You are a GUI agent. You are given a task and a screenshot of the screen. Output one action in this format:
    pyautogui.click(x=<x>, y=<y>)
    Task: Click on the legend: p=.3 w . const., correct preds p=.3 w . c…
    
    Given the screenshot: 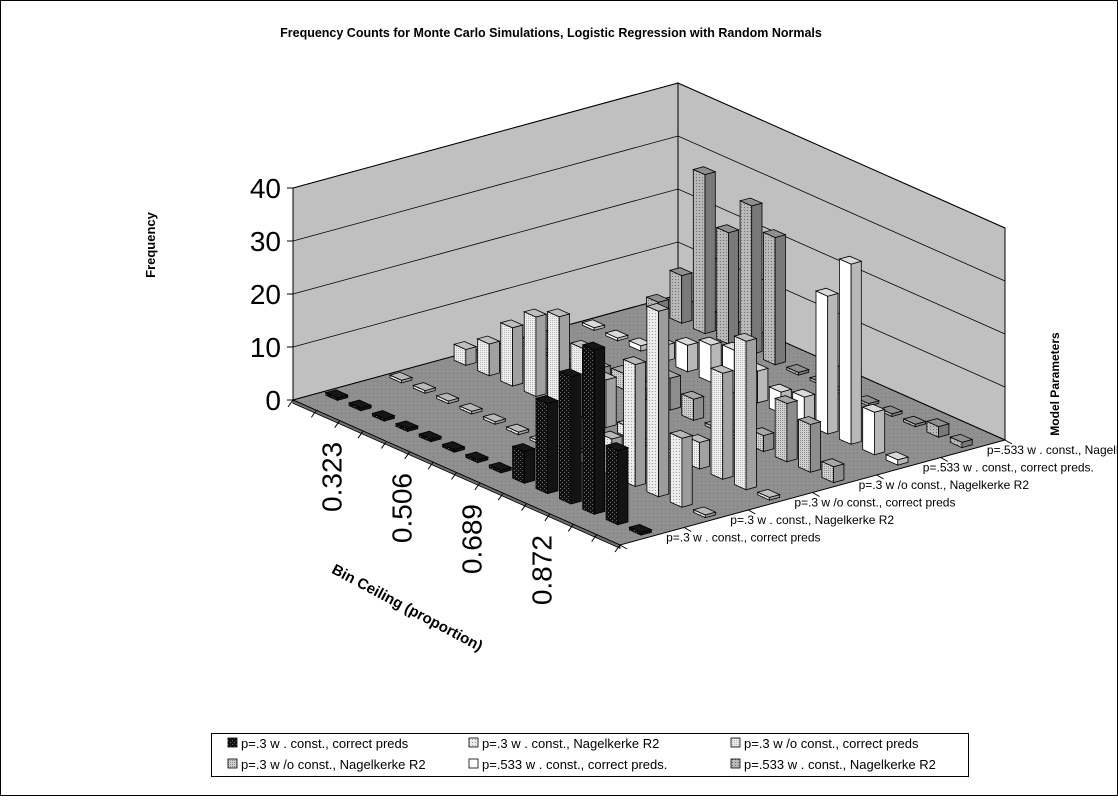 What is the action you would take?
    pyautogui.click(x=590, y=755)
    